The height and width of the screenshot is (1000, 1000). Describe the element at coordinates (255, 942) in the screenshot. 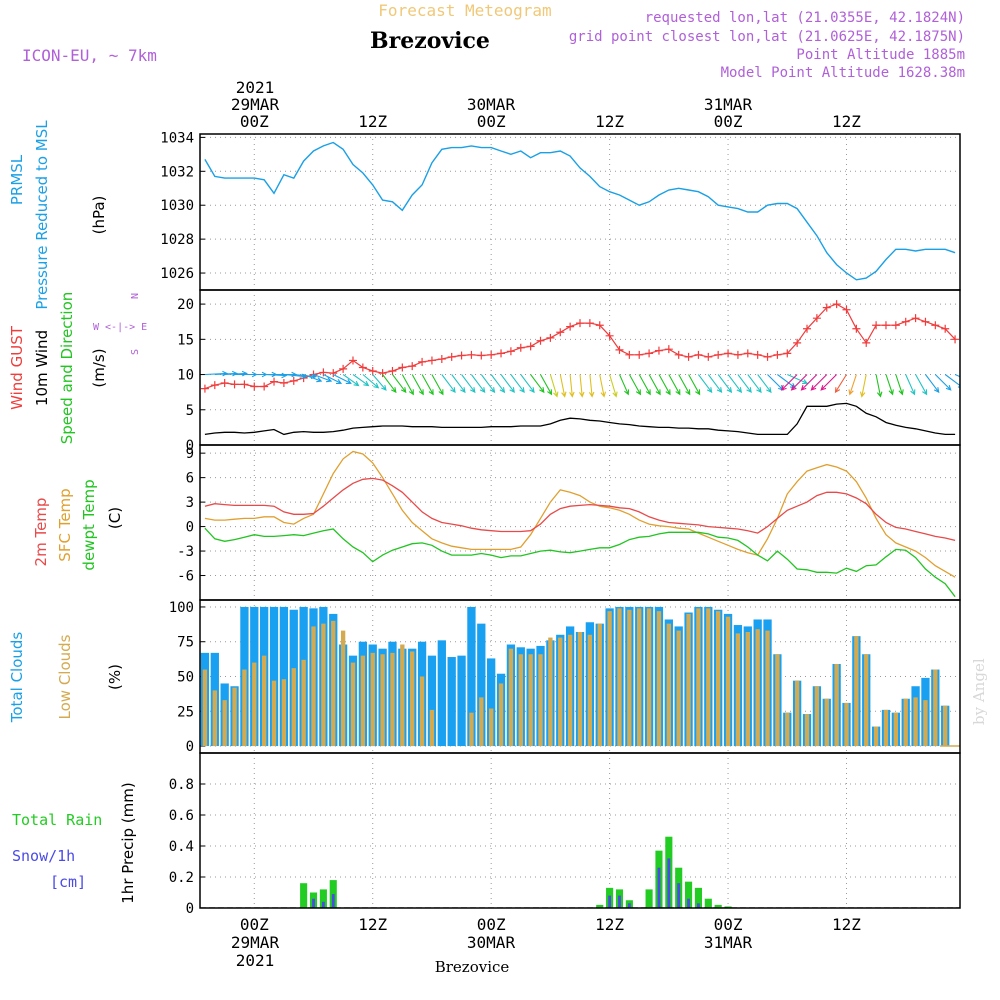

I see `bottom-day-label: 29MAR` at that location.